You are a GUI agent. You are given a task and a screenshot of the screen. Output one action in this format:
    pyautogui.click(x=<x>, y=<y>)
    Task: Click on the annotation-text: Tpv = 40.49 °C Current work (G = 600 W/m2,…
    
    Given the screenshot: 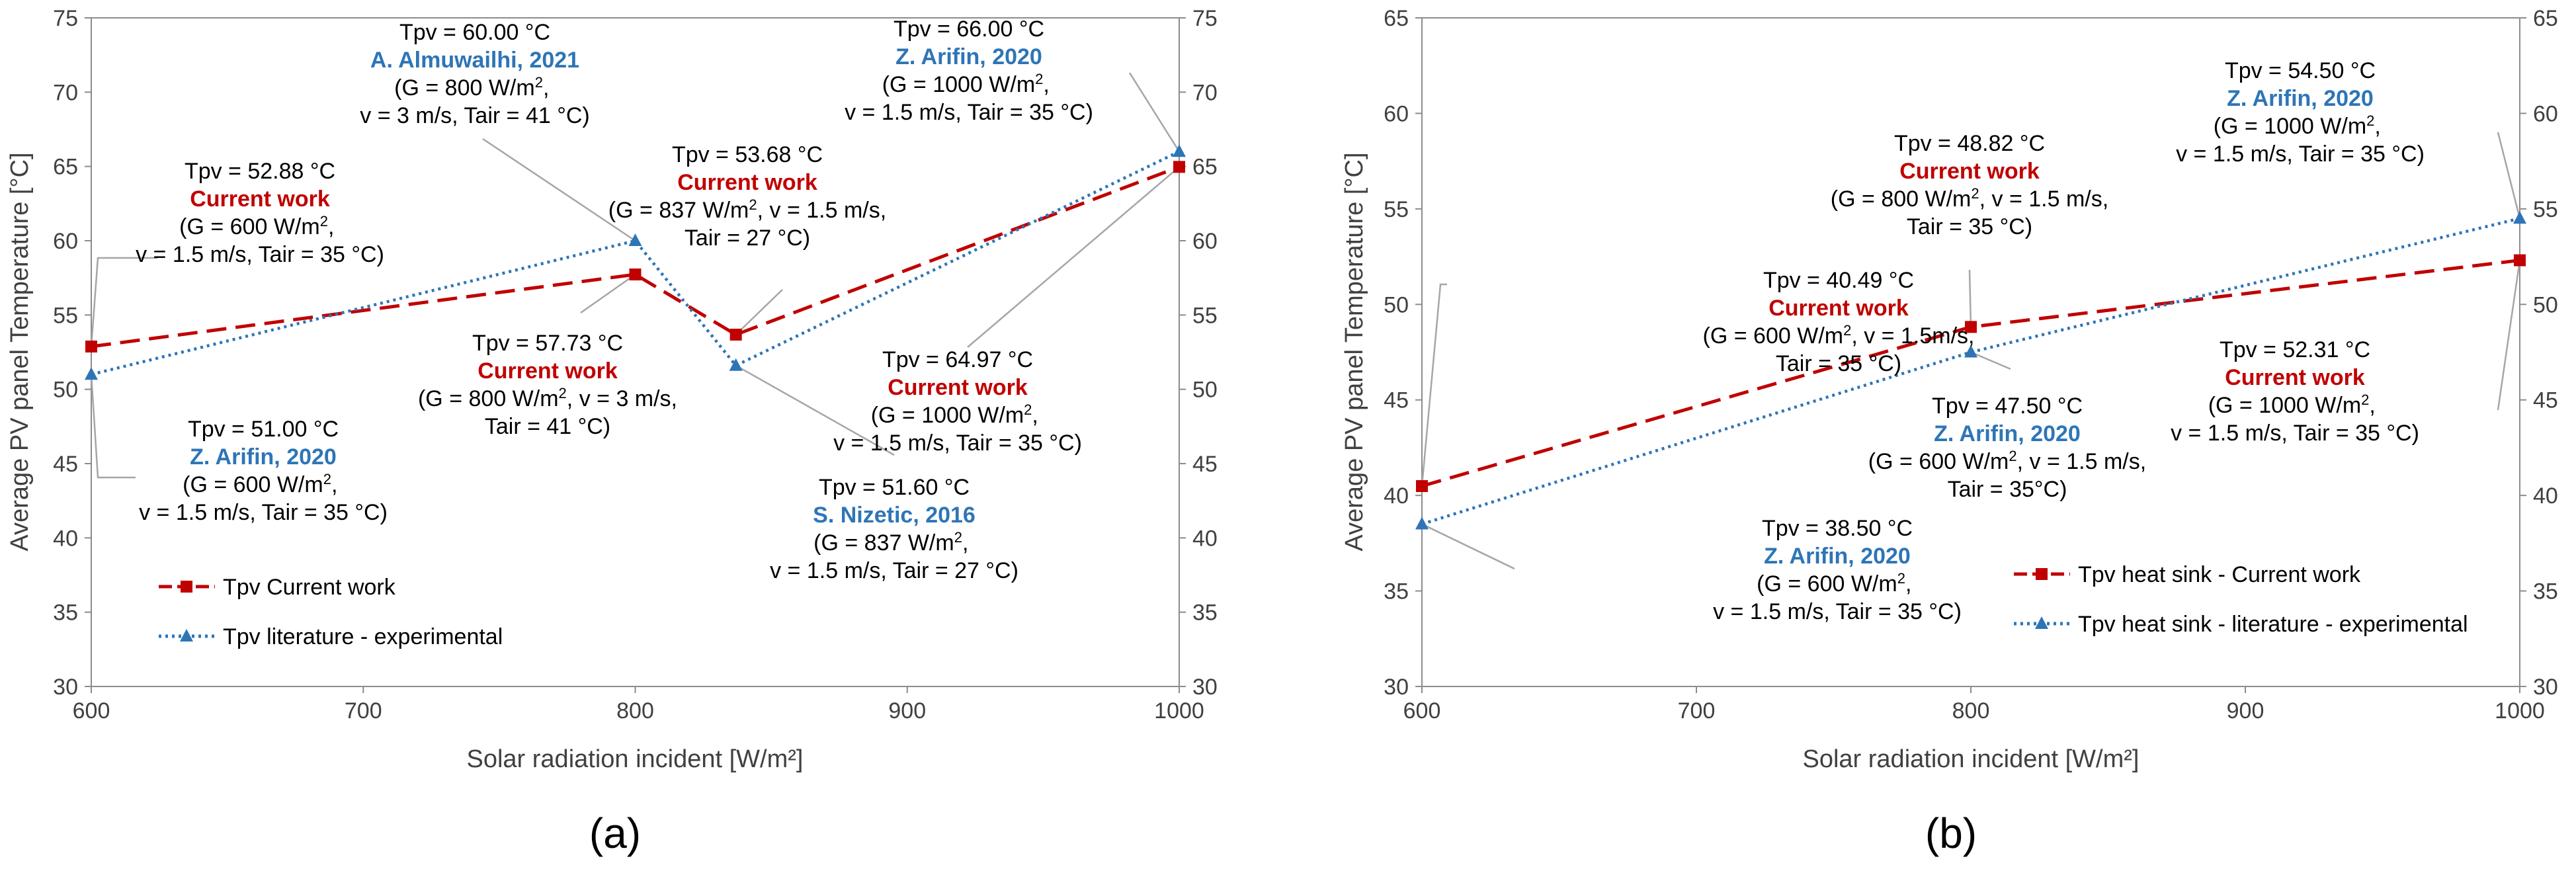 What is the action you would take?
    pyautogui.click(x=1839, y=322)
    